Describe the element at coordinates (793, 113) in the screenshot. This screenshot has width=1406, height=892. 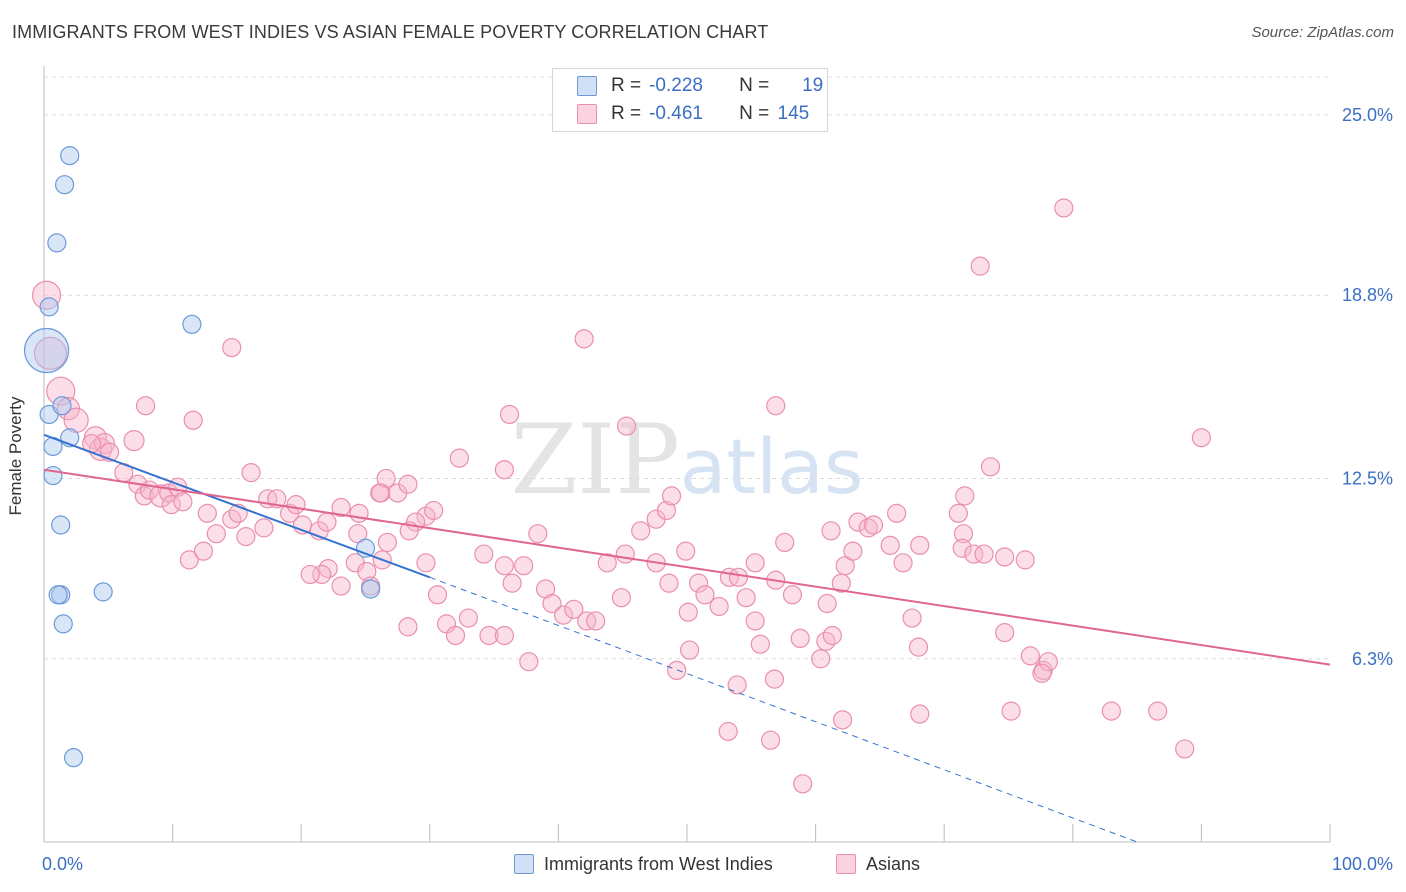
I see `legend-n-value: 145` at that location.